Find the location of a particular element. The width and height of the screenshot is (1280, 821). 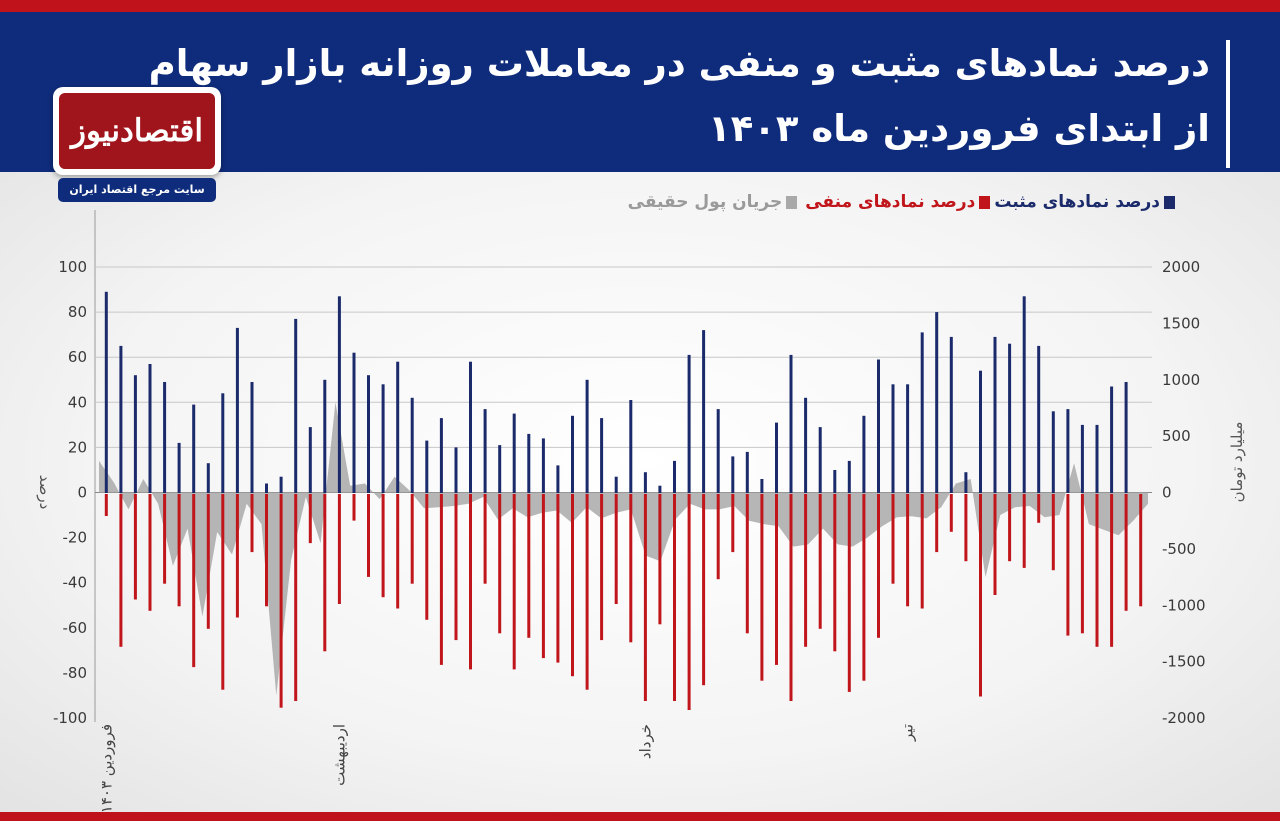

left-tick-label: -100 is located at coordinates (70, 718).